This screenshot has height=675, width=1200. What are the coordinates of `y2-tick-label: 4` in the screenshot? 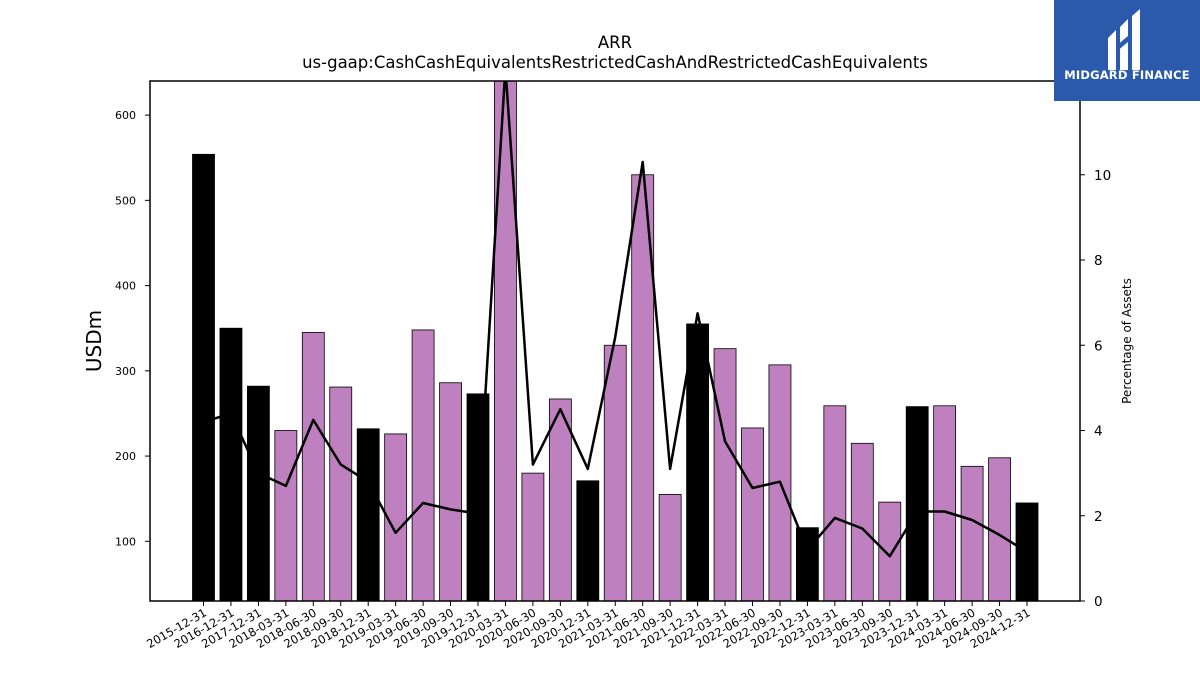 It's located at (1098, 432).